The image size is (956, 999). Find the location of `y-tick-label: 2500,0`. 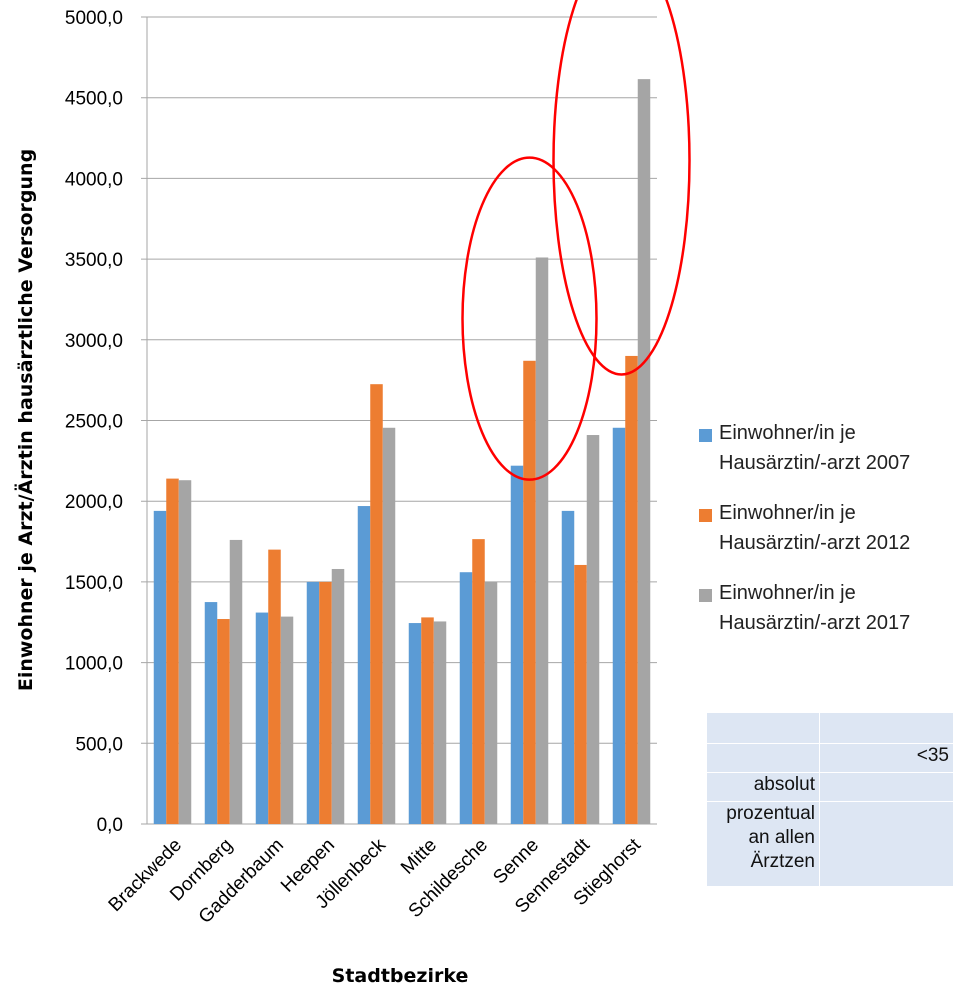

y-tick-label: 2500,0 is located at coordinates (94, 422).